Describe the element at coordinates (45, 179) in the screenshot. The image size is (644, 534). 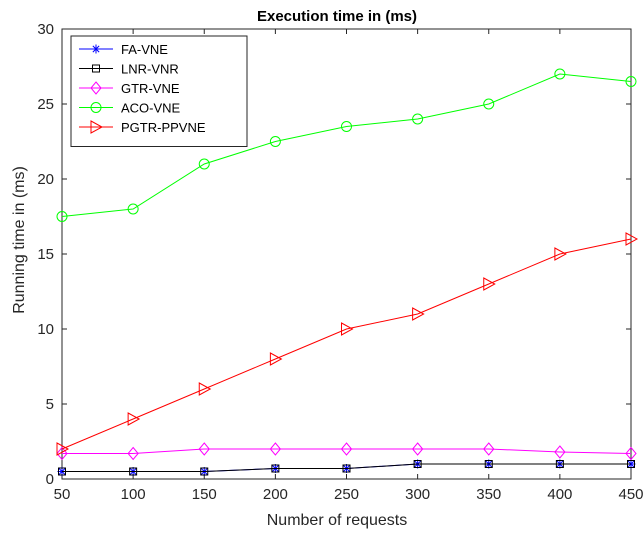
I see `y-tick-label: 20` at that location.